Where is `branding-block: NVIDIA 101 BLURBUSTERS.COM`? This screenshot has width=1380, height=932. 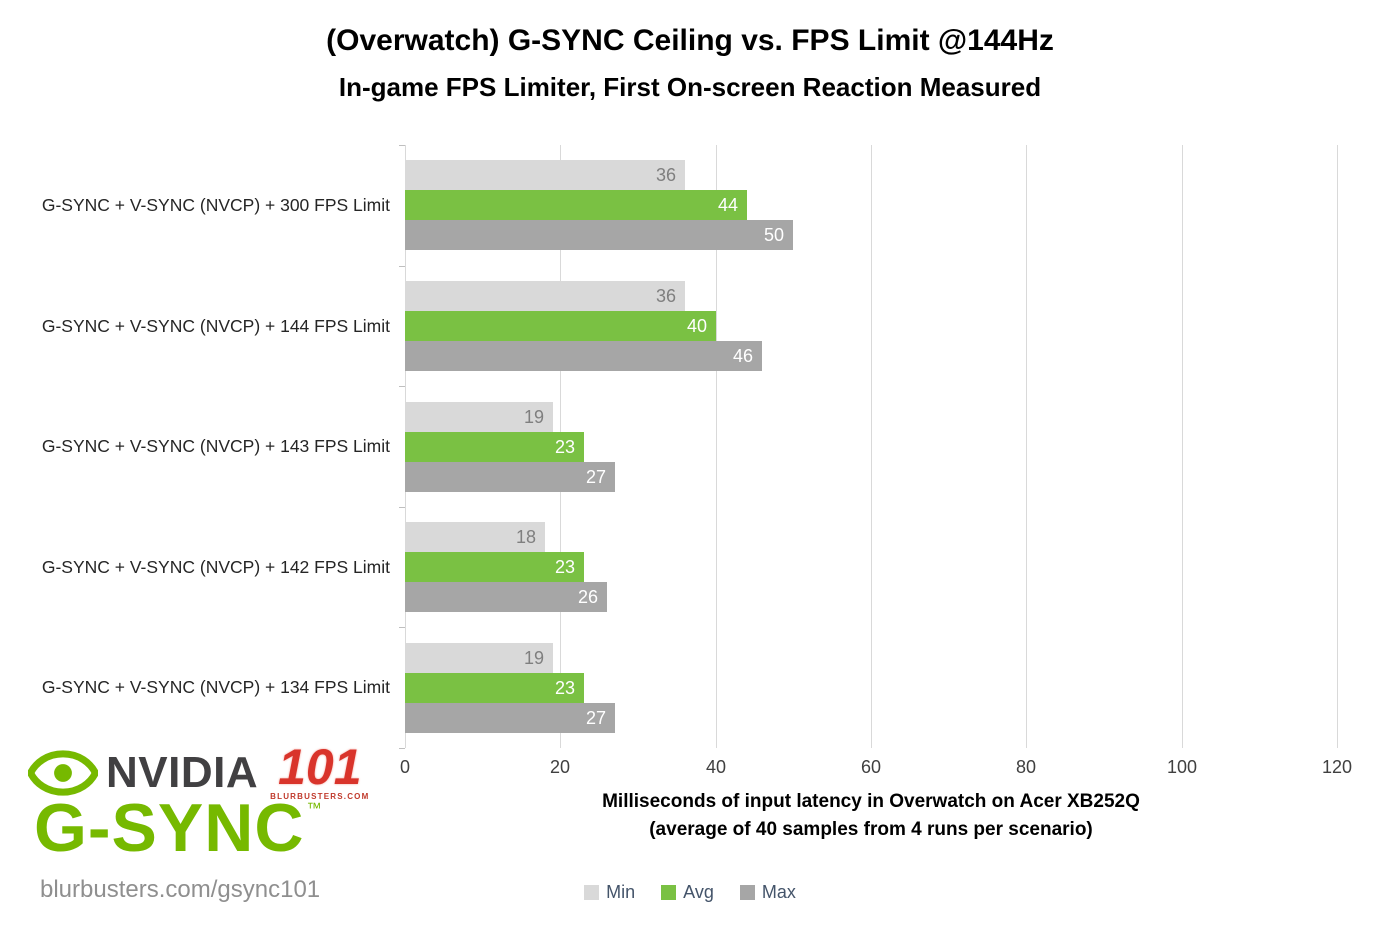 branding-block: NVIDIA 101 BLURBUSTERS.COM is located at coordinates (199, 770).